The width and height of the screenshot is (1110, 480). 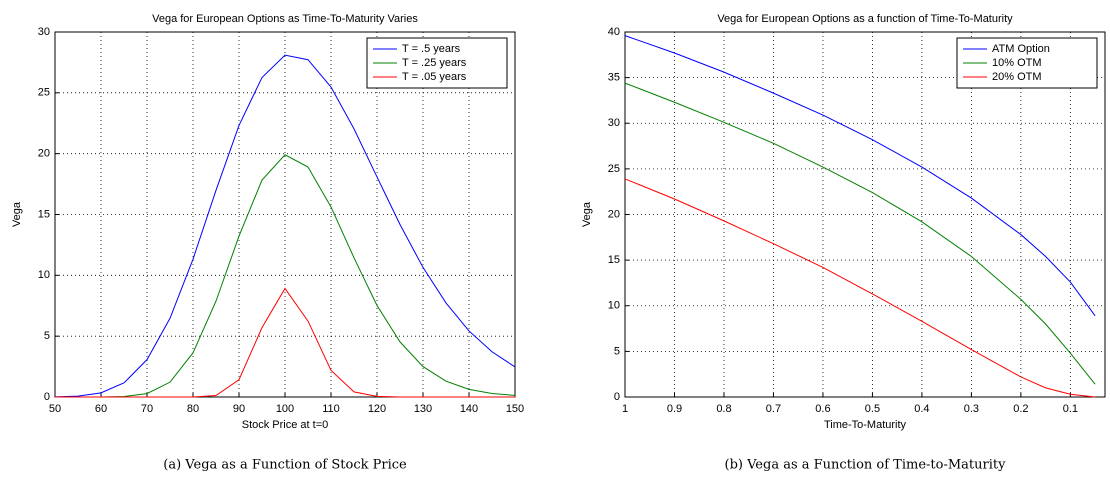 I want to click on legend-label: 10% OTM, so click(x=1017, y=63).